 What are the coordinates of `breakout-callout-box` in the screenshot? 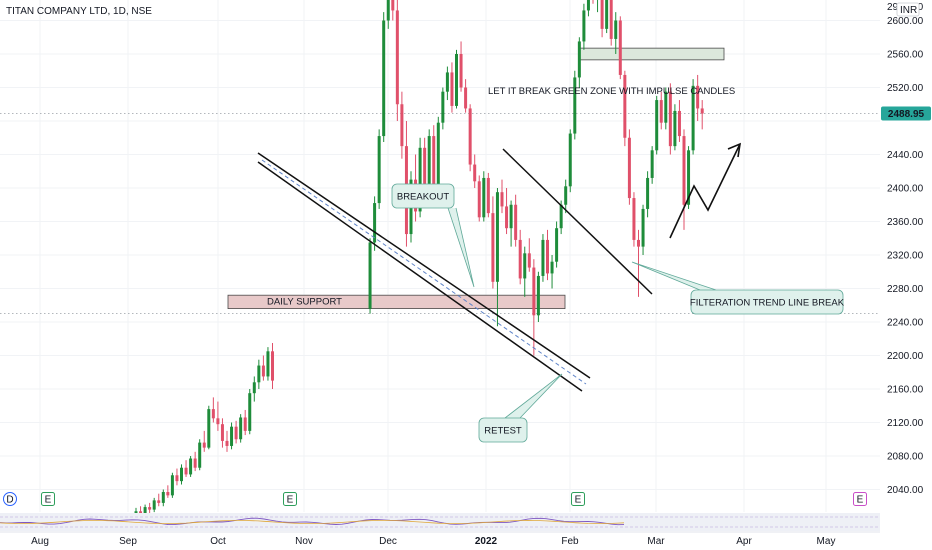 It's located at (423, 196).